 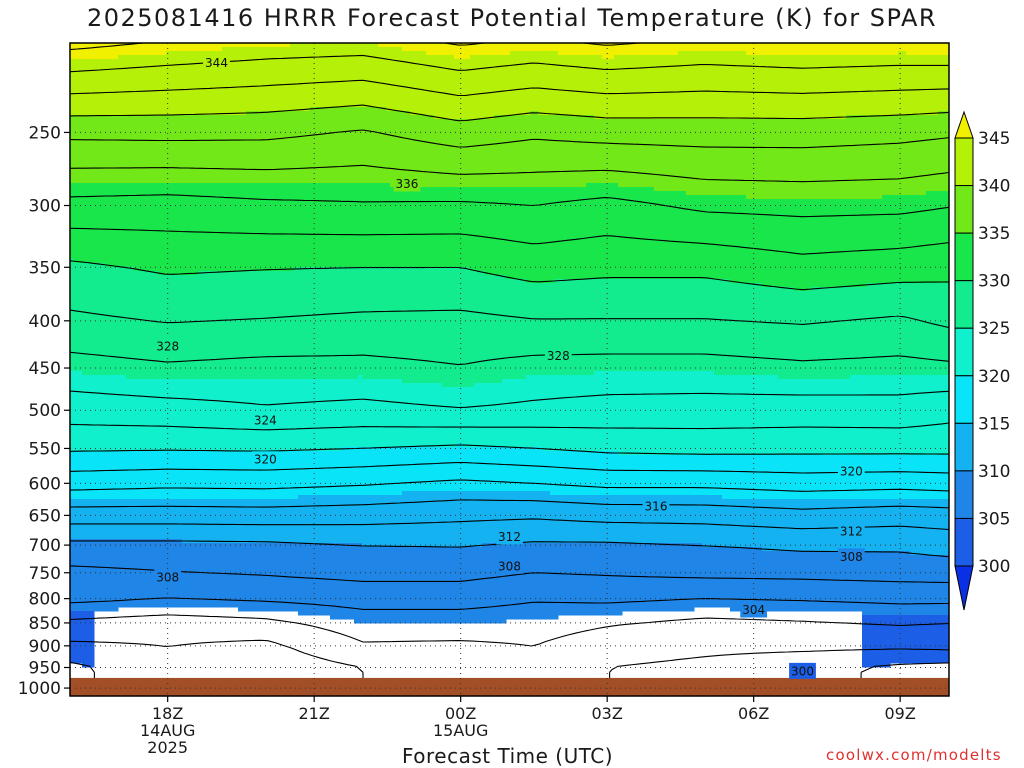 I want to click on contour-label-304: 304, so click(x=753, y=610).